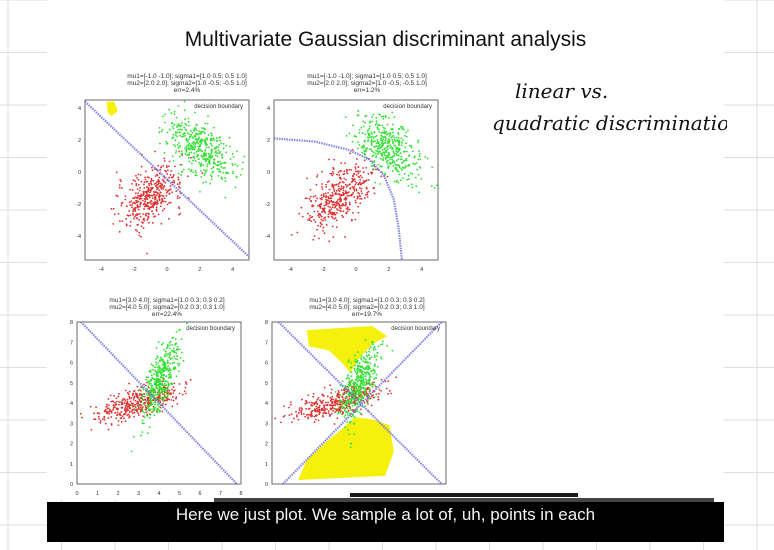 The width and height of the screenshot is (774, 550). I want to click on highlight-stroke, so click(346, 448).